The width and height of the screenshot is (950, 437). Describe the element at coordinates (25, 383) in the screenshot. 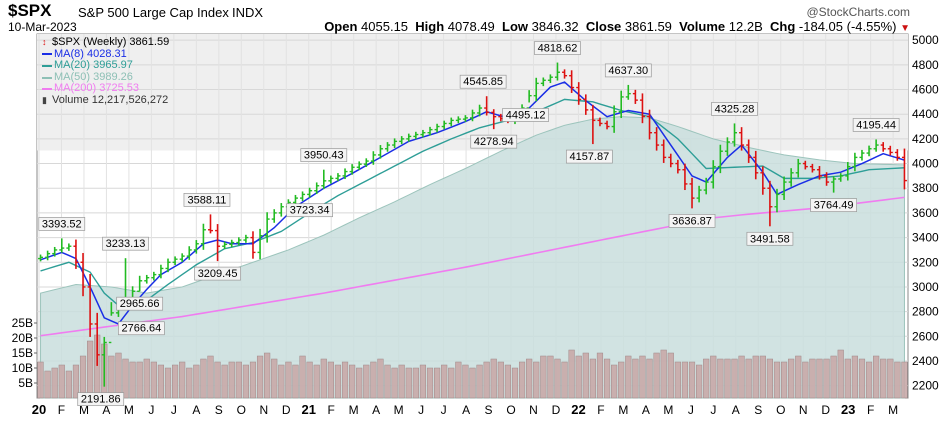

I see `volume-tick-label: 5B` at that location.